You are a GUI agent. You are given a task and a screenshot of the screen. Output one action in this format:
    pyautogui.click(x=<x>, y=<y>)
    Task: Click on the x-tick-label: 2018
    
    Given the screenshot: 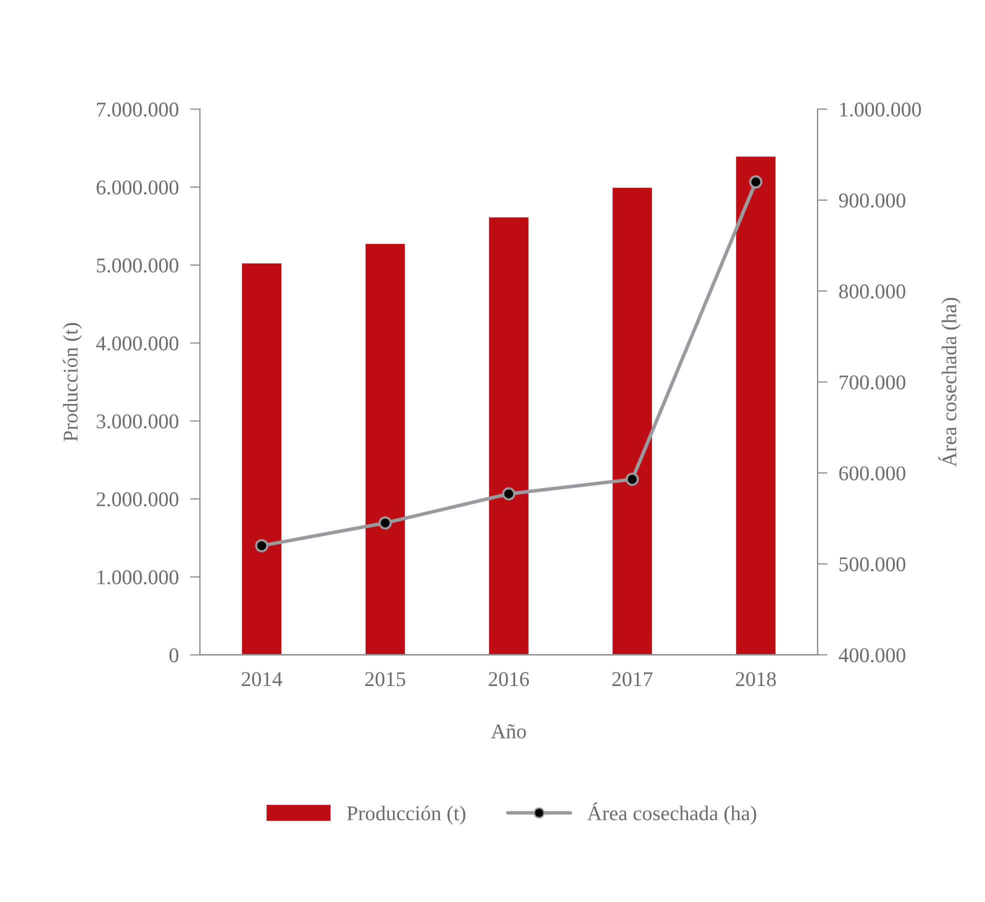 What is the action you would take?
    pyautogui.click(x=756, y=679)
    